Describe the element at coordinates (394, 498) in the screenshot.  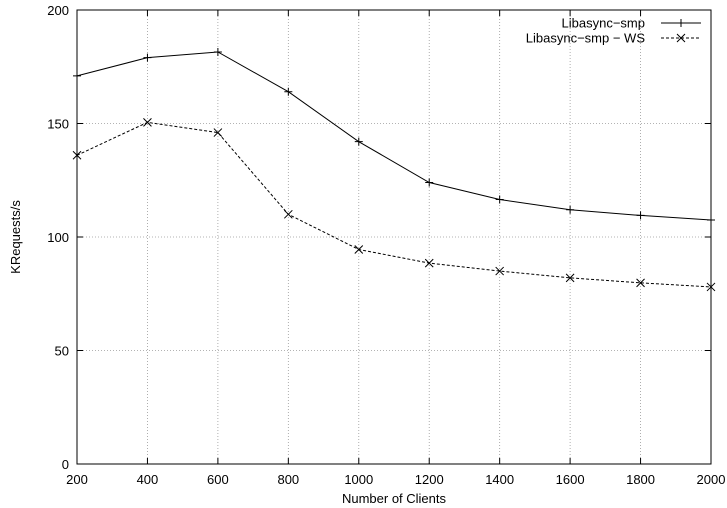
I see `x-axis-label: Number of Clients` at that location.